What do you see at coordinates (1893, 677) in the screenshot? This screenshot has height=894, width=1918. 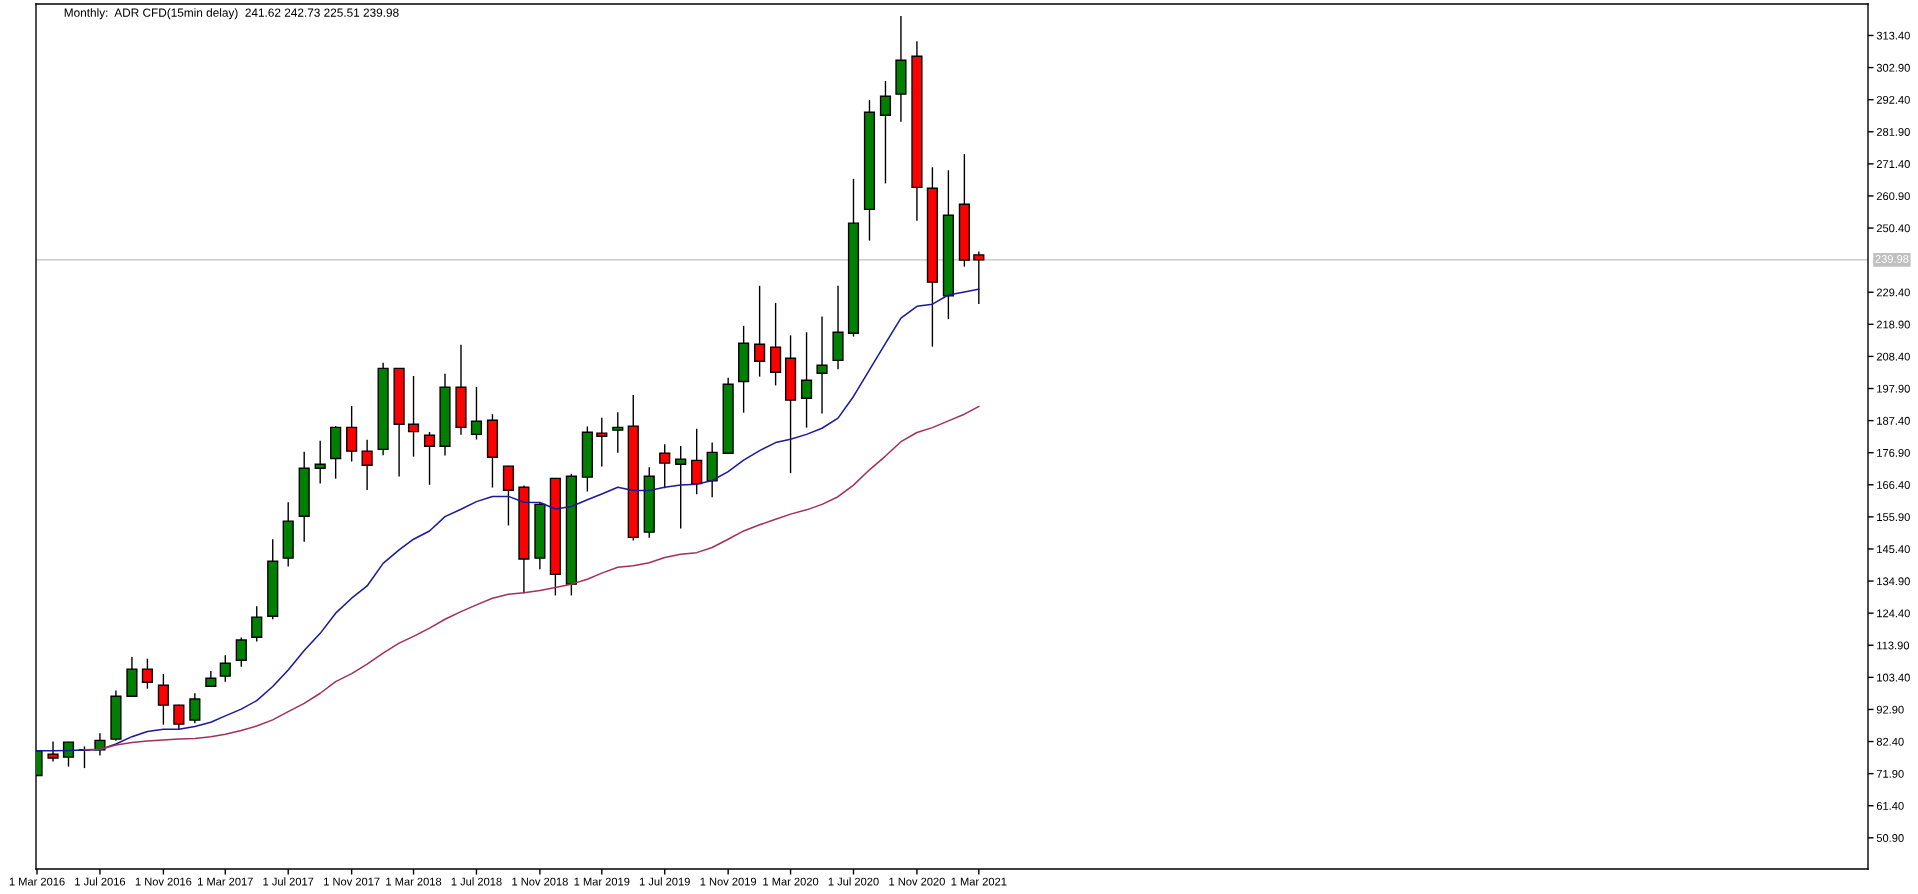 I see `y-tick-label: 103.40` at bounding box center [1893, 677].